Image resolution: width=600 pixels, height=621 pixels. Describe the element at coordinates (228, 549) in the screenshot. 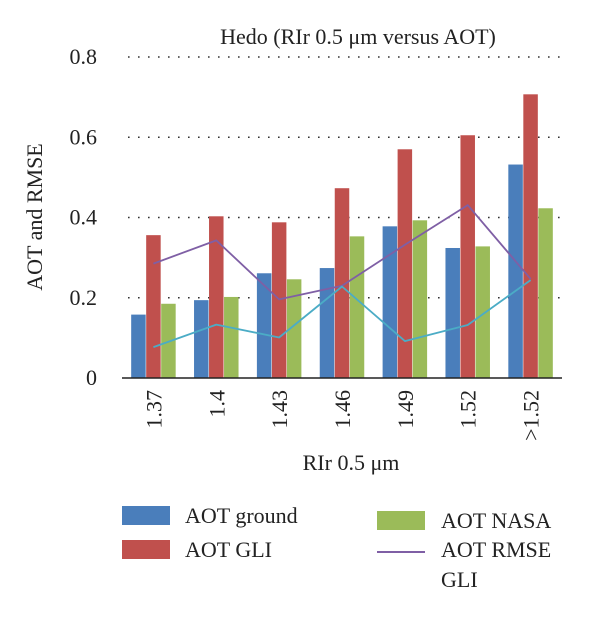

I see `legend-label: AOT GLI` at that location.